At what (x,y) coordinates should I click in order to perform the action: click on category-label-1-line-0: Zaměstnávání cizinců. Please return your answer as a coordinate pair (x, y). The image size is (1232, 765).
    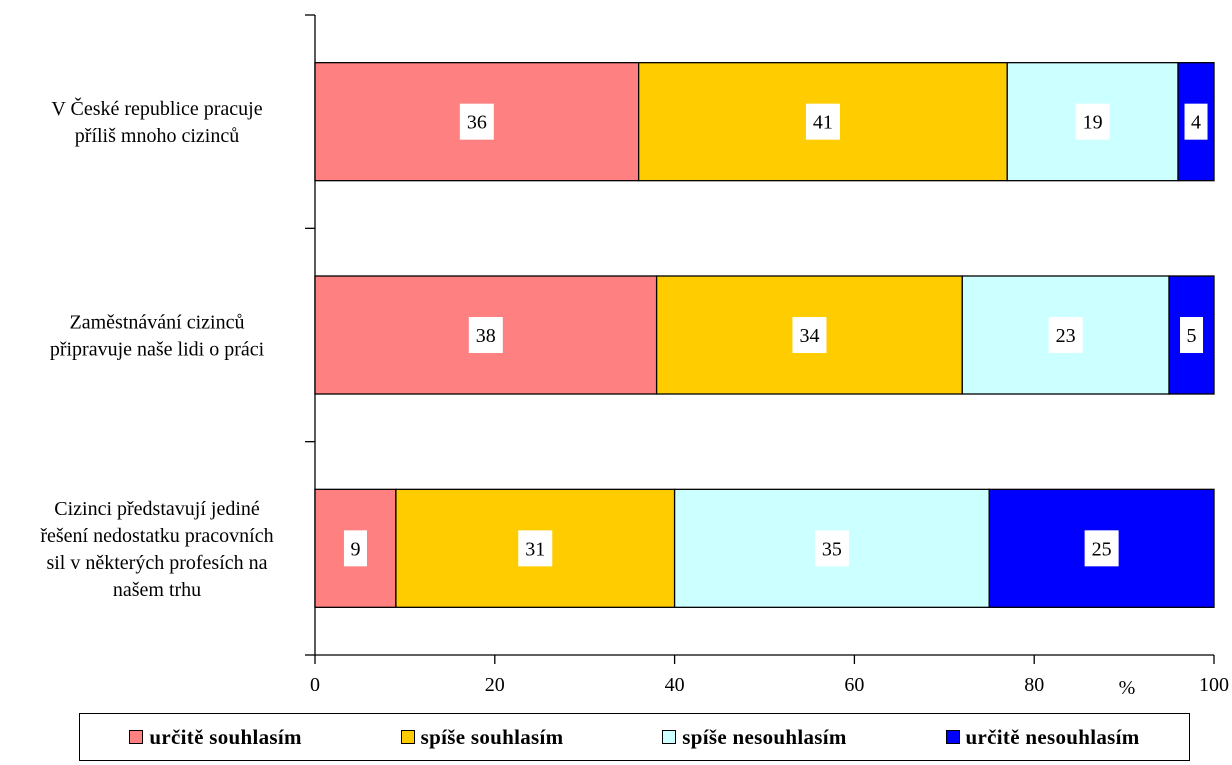
    Looking at the image, I should click on (157, 323).